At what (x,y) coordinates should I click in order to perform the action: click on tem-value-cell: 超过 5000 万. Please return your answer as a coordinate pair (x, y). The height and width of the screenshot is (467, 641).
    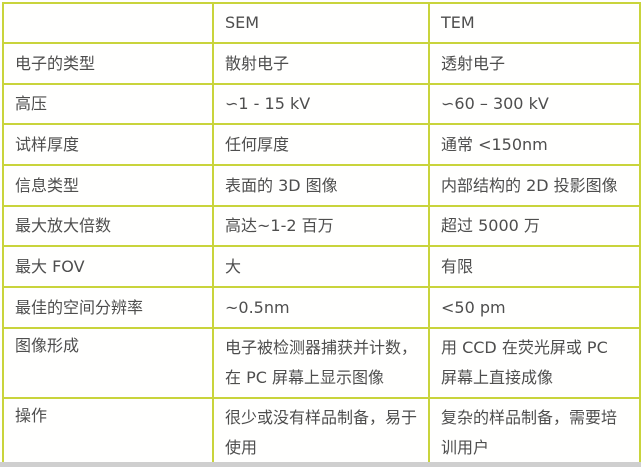
    Looking at the image, I should click on (534, 226).